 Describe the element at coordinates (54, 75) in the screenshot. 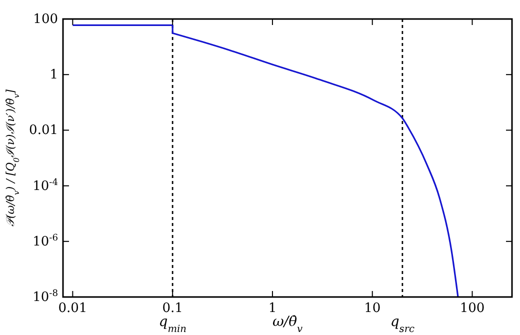

I see `y-tick-label: 1` at that location.